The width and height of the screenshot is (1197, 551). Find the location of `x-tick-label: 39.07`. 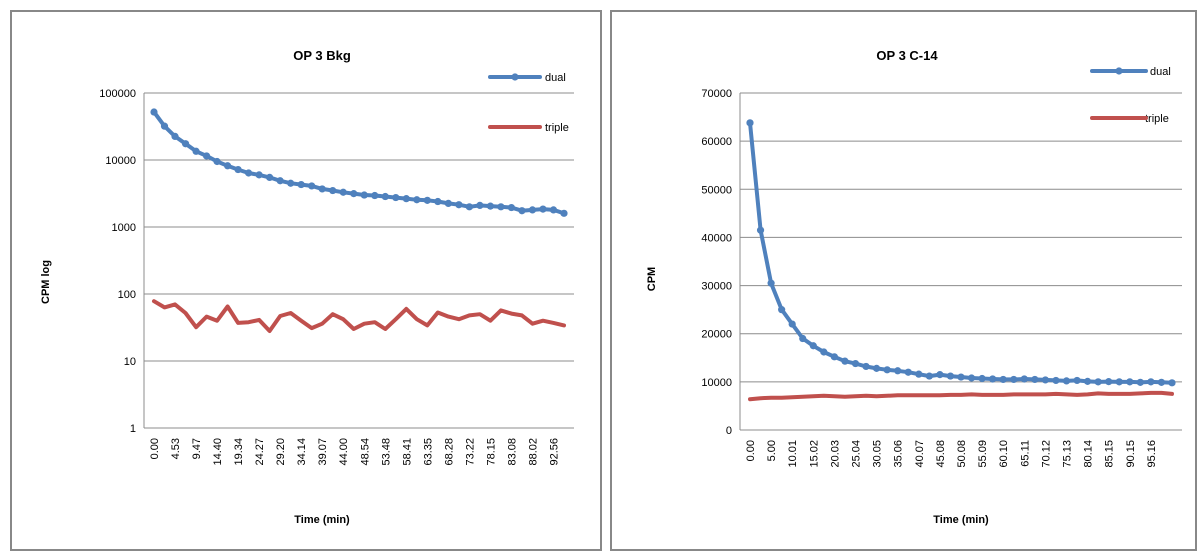

x-tick-label: 39.07 is located at coordinates (323, 452).